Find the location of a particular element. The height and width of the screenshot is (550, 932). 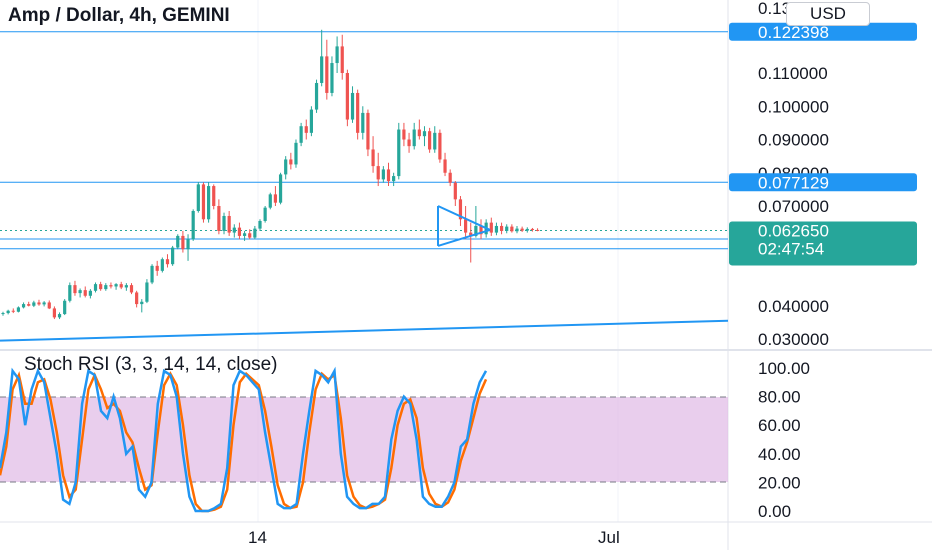

last-price-value: 0.062650 is located at coordinates (793, 230).